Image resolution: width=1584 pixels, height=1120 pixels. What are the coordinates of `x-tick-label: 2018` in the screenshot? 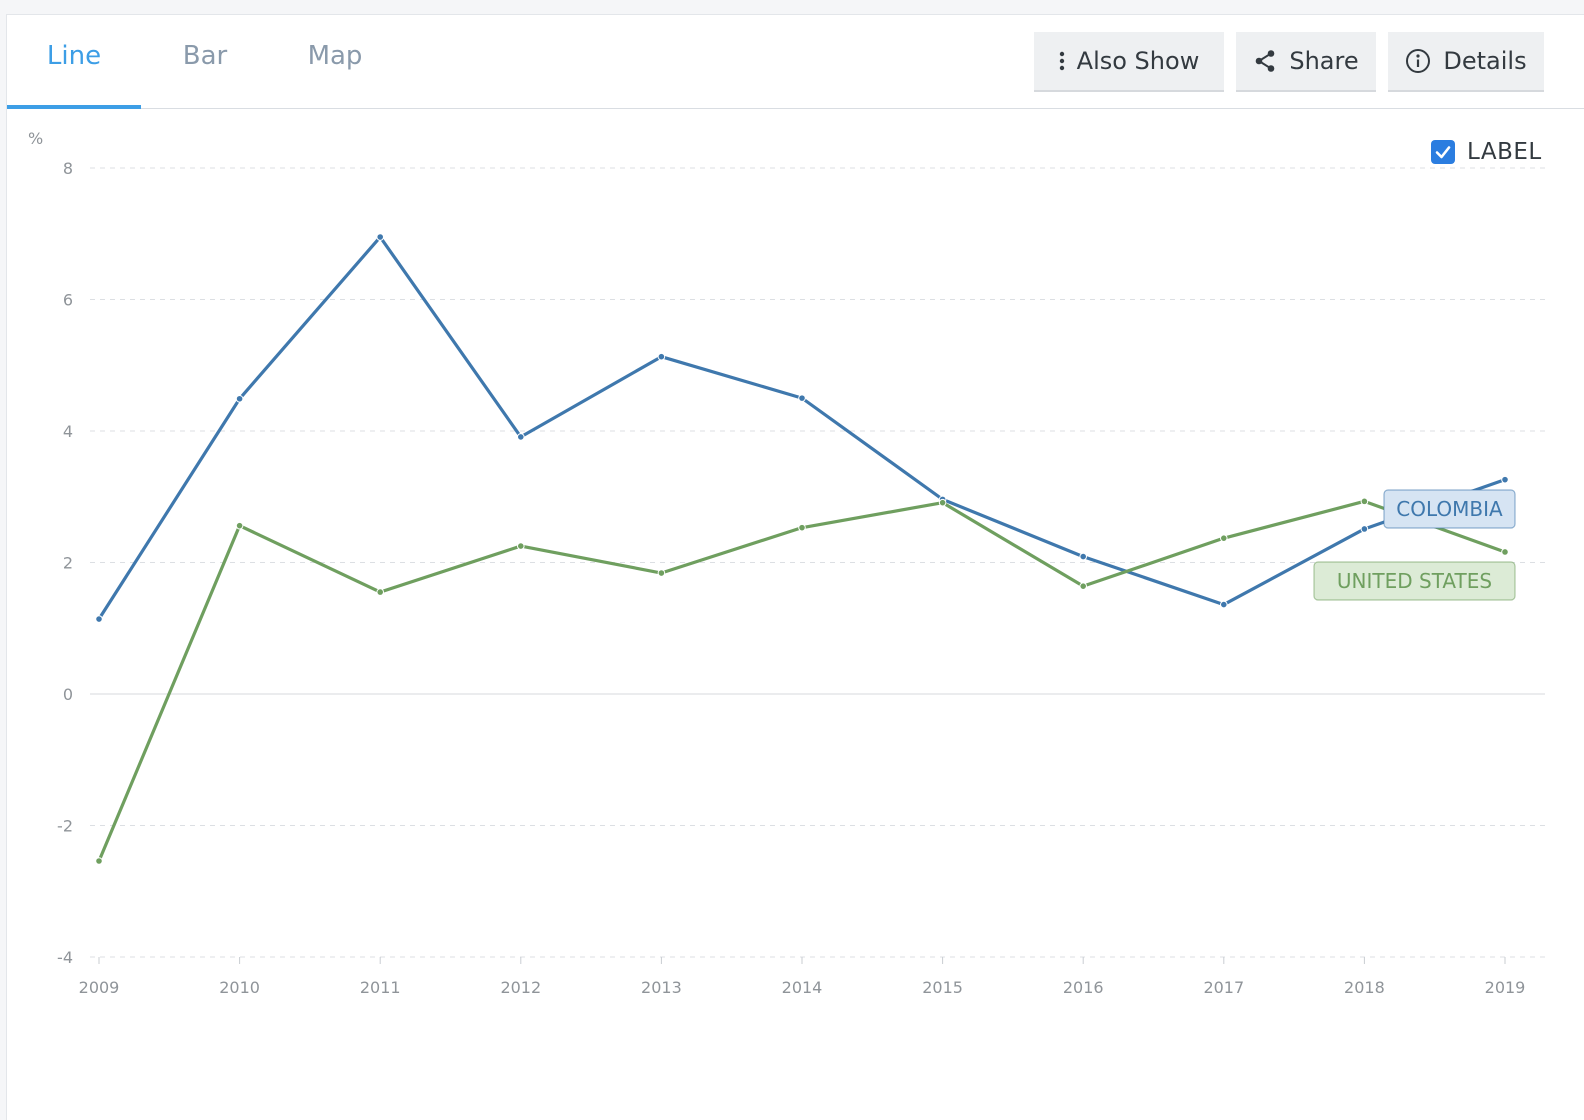 It's located at (1364, 987).